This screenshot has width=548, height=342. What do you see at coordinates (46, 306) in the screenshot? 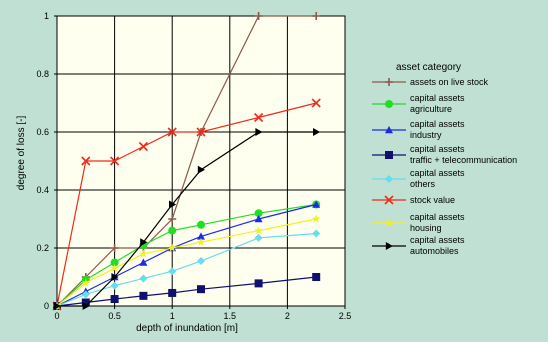
I see `y-tick-label: 0` at bounding box center [46, 306].